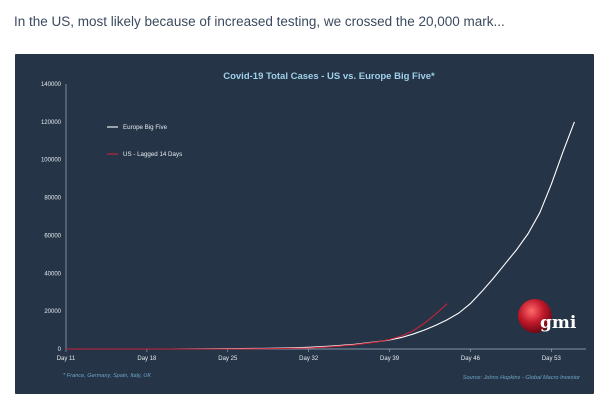 Image resolution: width=615 pixels, height=410 pixels. What do you see at coordinates (309, 359) in the screenshot?
I see `x-tick-label: Day 32` at bounding box center [309, 359].